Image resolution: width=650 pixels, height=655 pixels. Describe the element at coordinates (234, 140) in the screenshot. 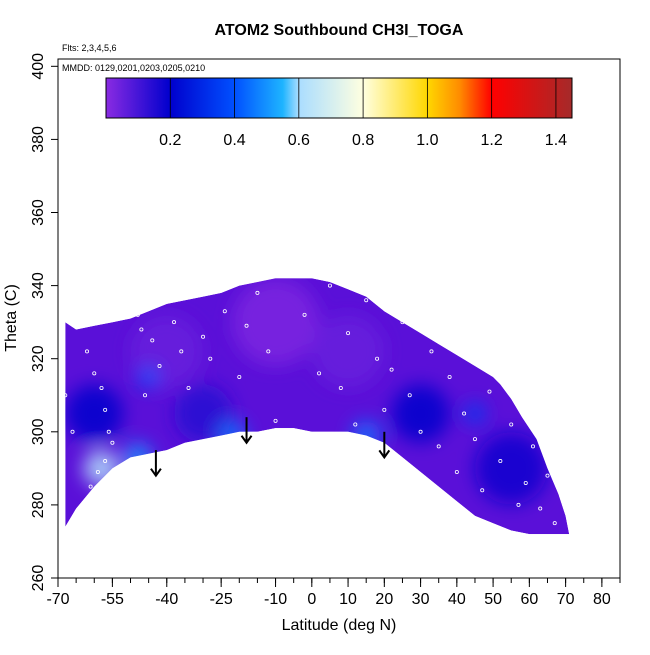

I see `colorbar-tick-label: 0.4` at that location.